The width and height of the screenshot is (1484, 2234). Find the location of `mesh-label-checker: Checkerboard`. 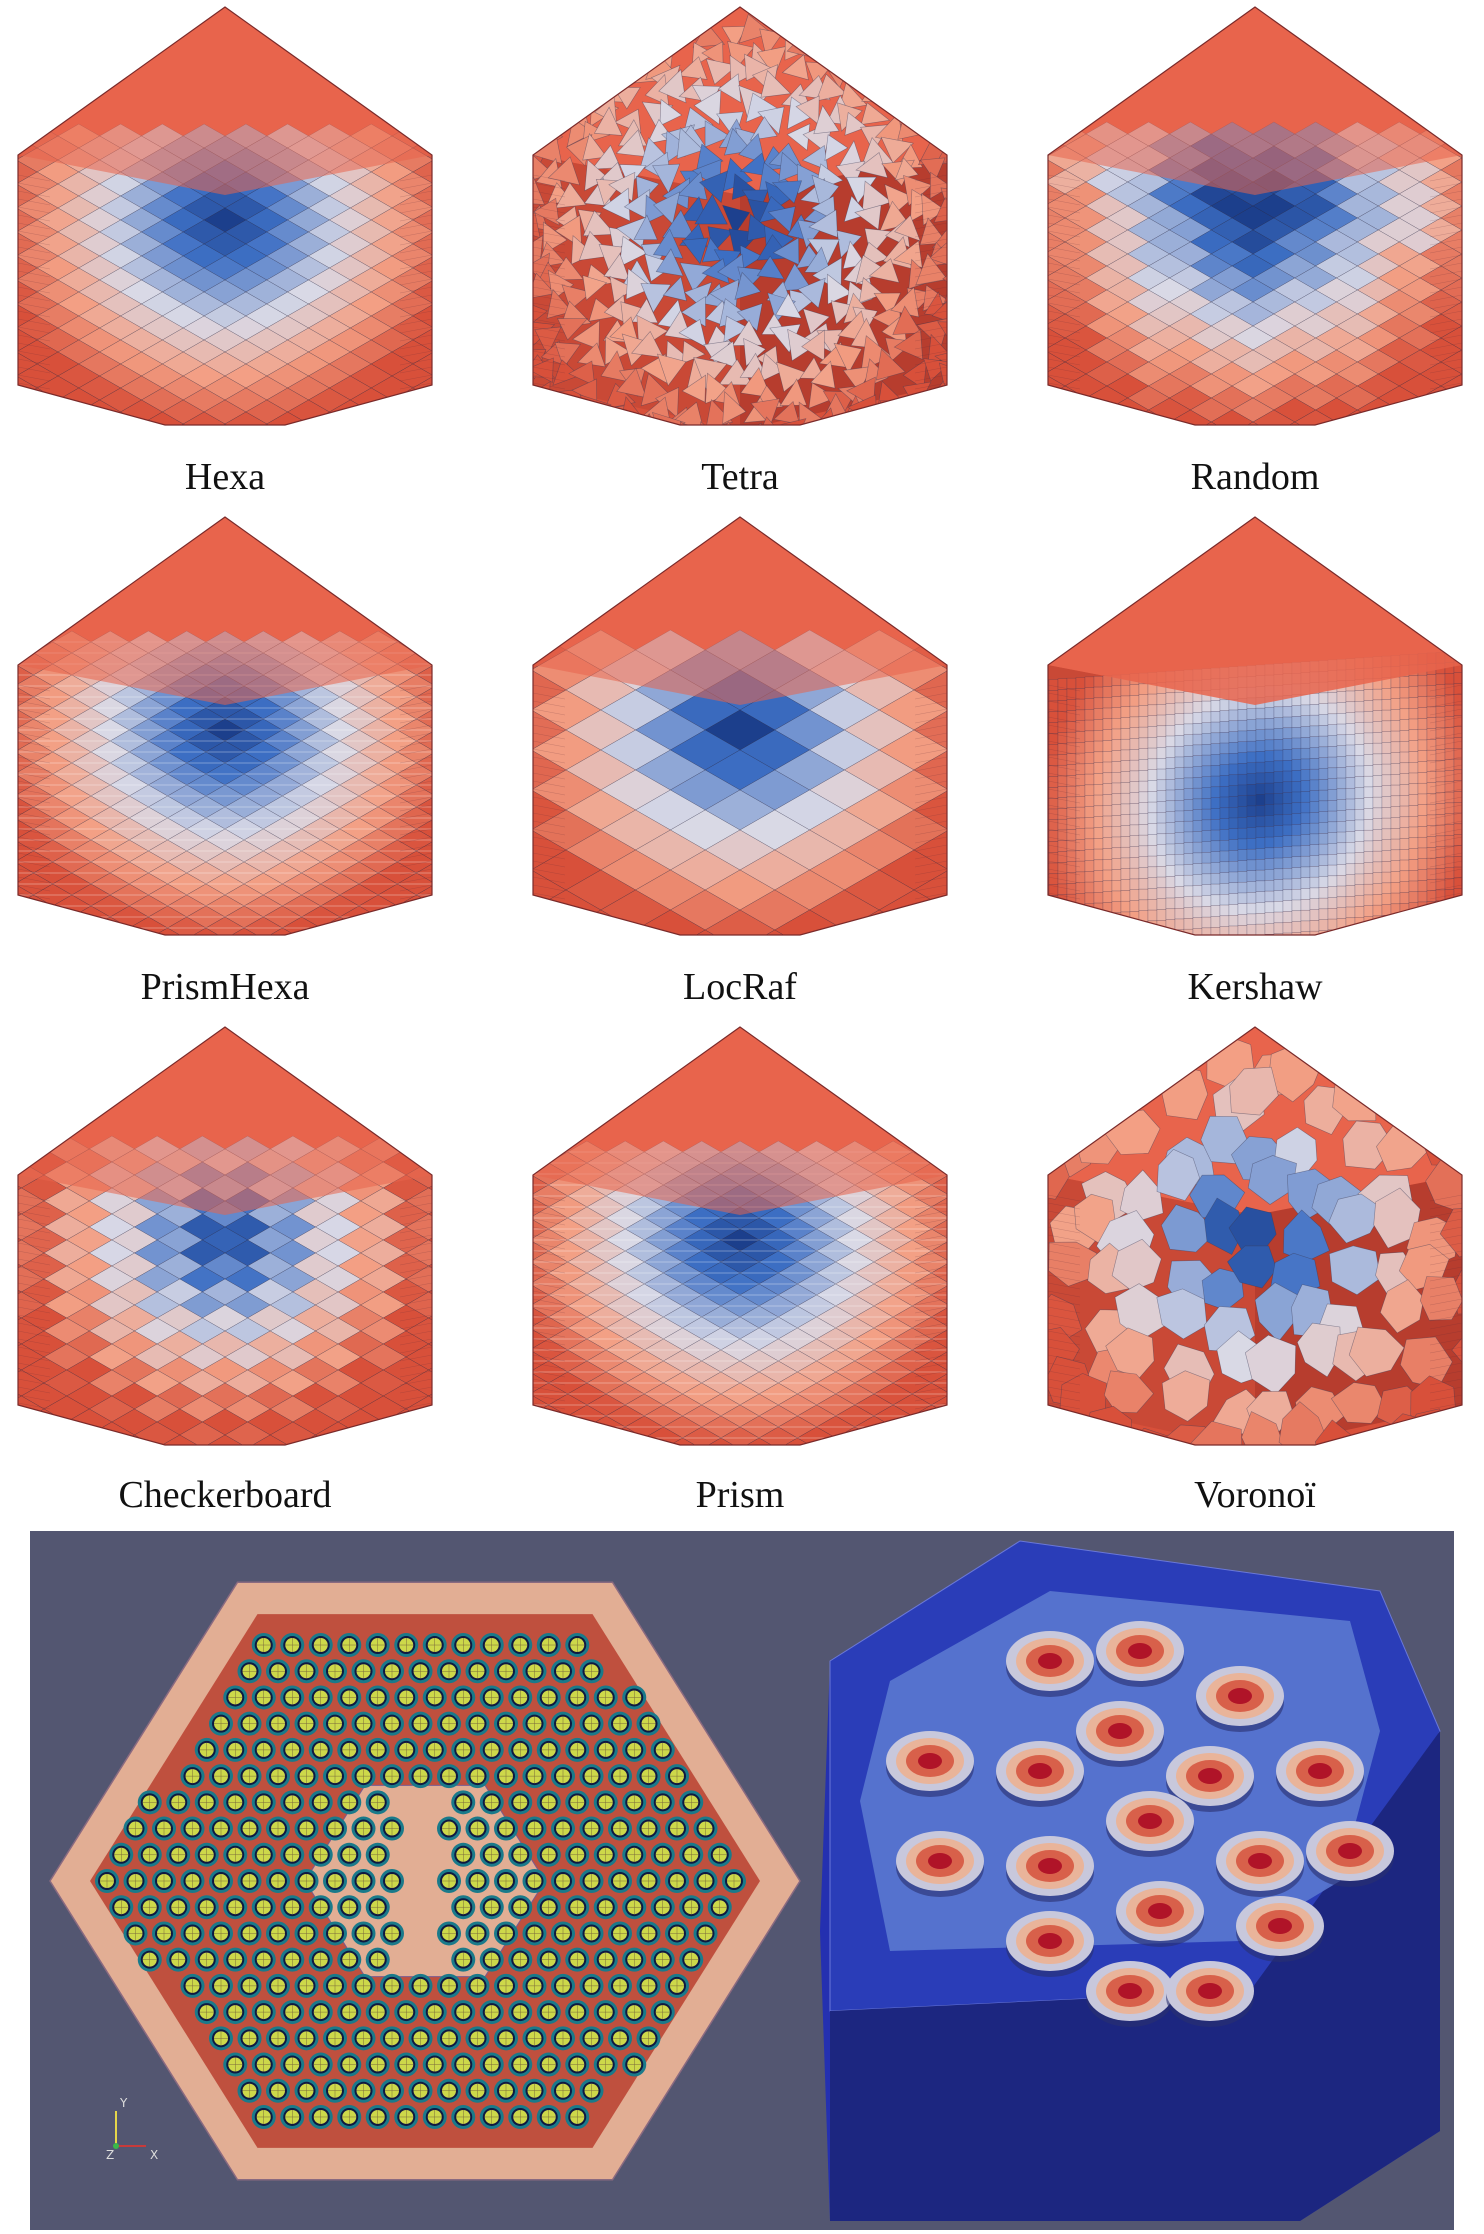

mesh-label-checker: Checkerboard is located at coordinates (225, 1495).